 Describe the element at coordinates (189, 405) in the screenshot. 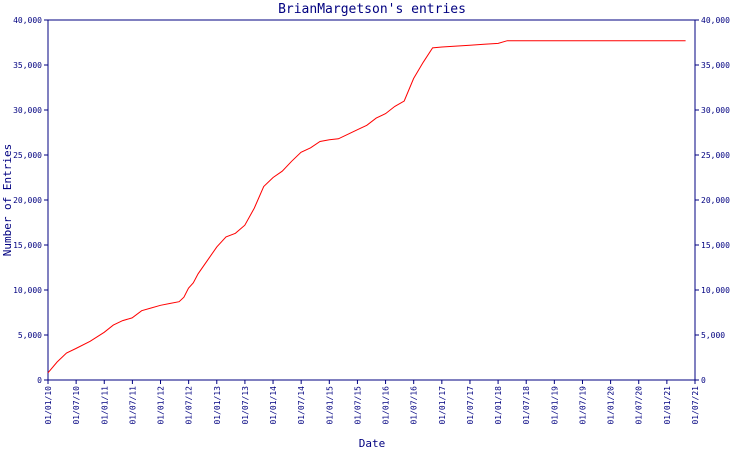

I see `x-tick-label: 01/07/12` at that location.